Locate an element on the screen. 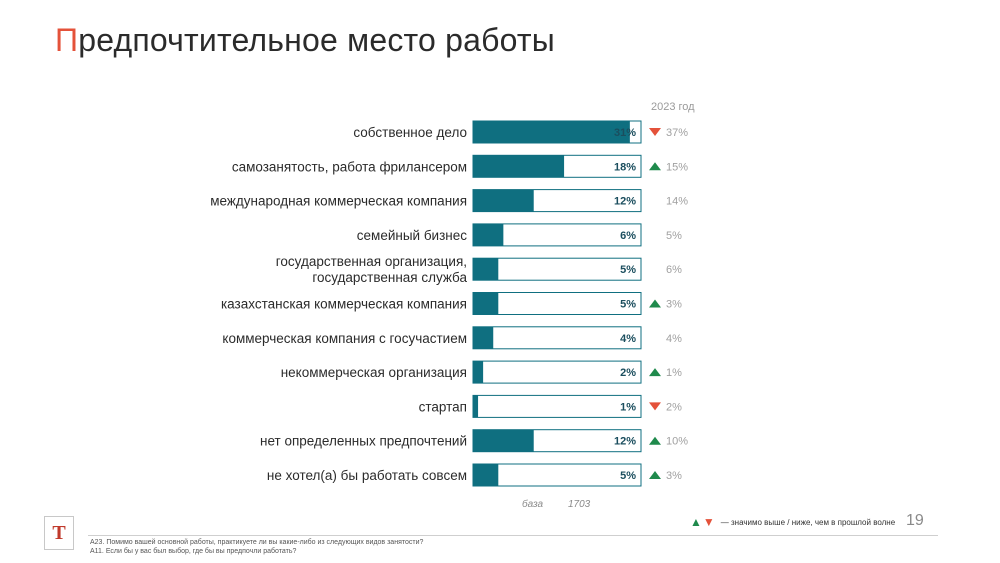 This screenshot has height=563, width=1000. previous-year-value: 14% is located at coordinates (677, 202).